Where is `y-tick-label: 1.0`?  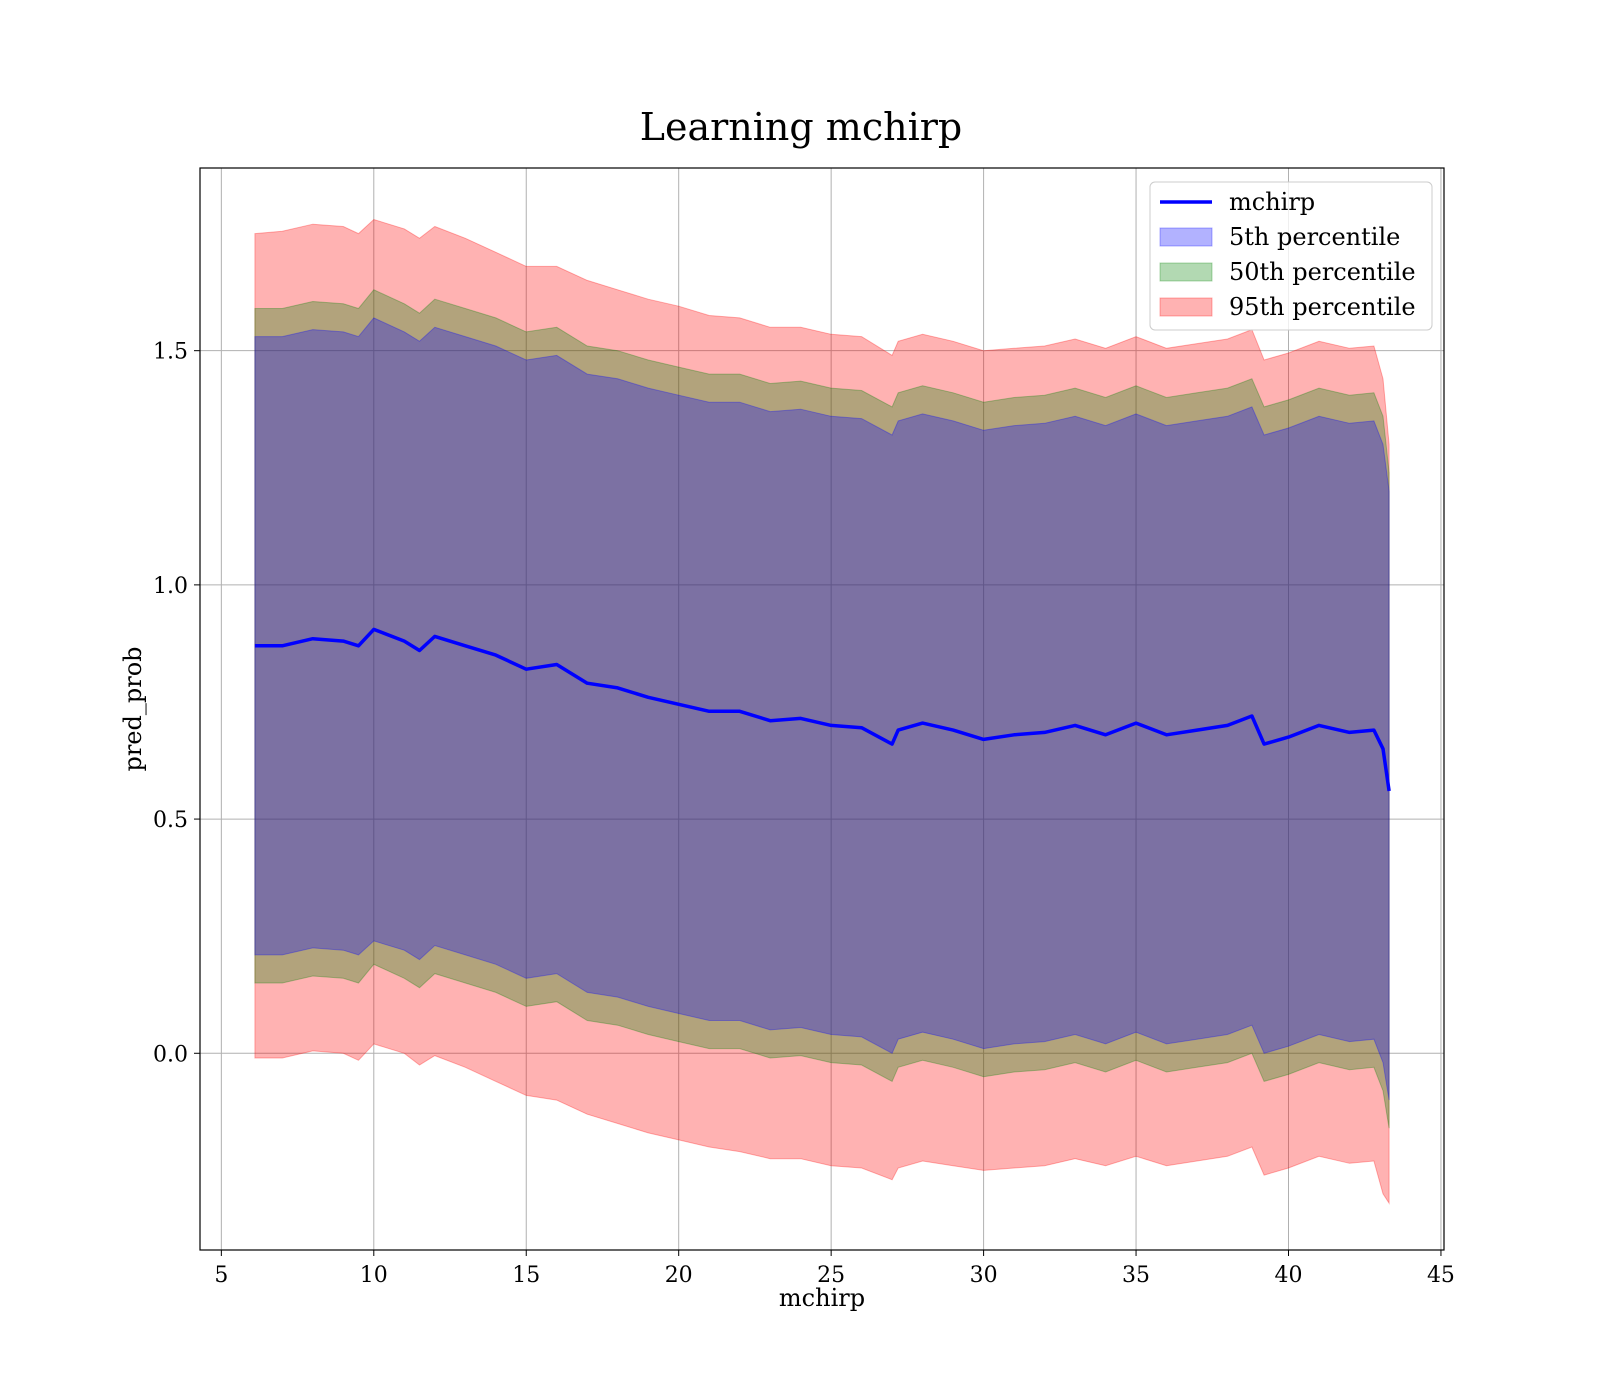 y-tick-label: 1.0 is located at coordinates (170, 586).